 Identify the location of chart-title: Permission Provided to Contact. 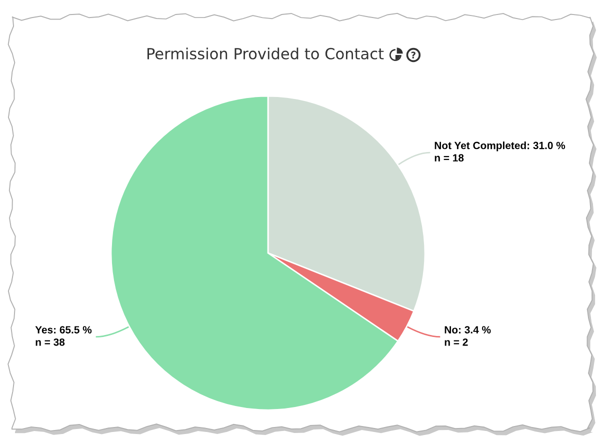
(265, 54).